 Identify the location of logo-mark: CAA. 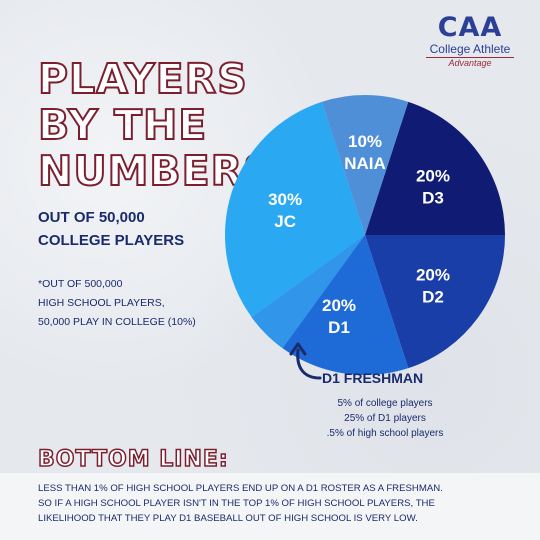
(470, 27).